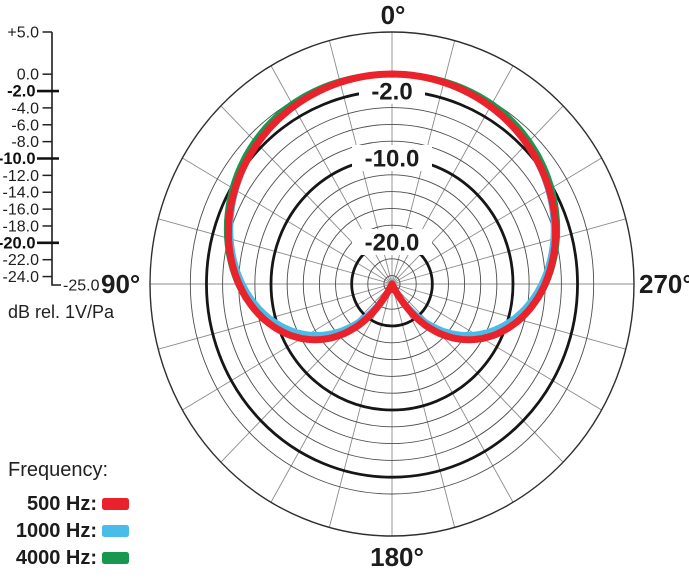 The image size is (689, 582). Describe the element at coordinates (62, 504) in the screenshot. I see `legend-item-label-500hz: 500 Hz:` at that location.